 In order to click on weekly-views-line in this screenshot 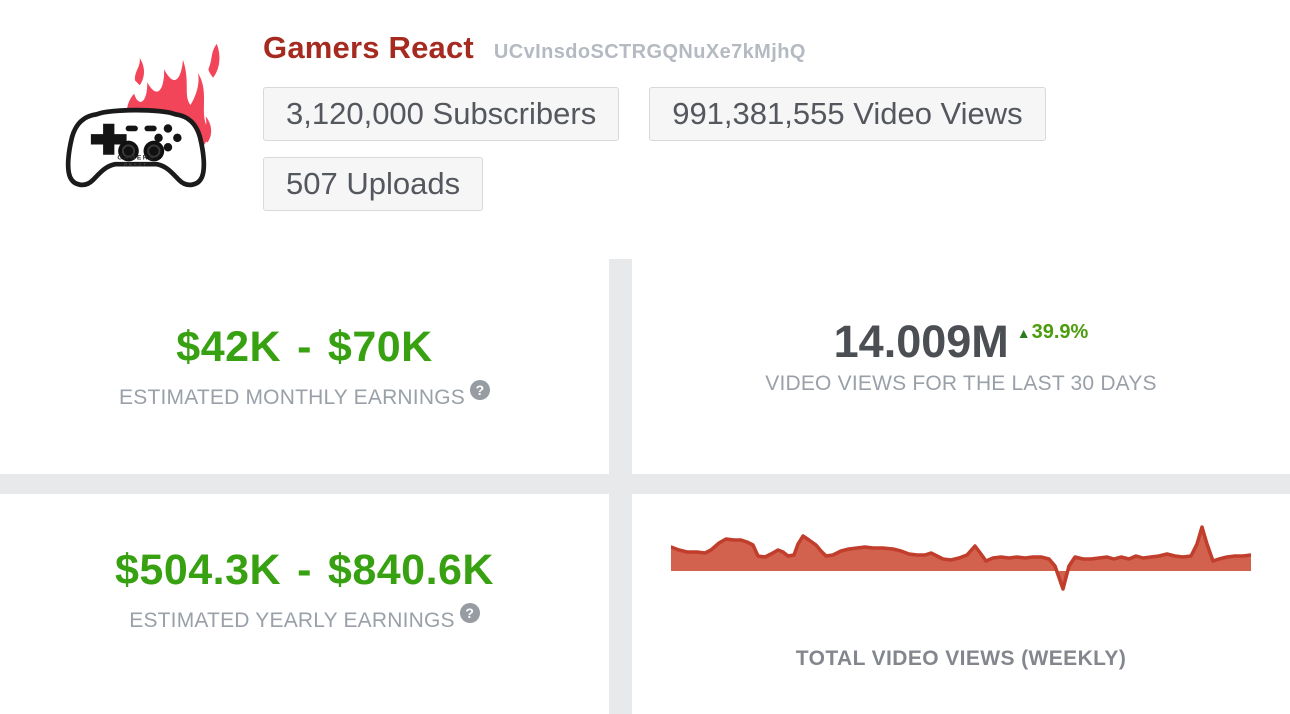, I will do `click(961, 558)`.